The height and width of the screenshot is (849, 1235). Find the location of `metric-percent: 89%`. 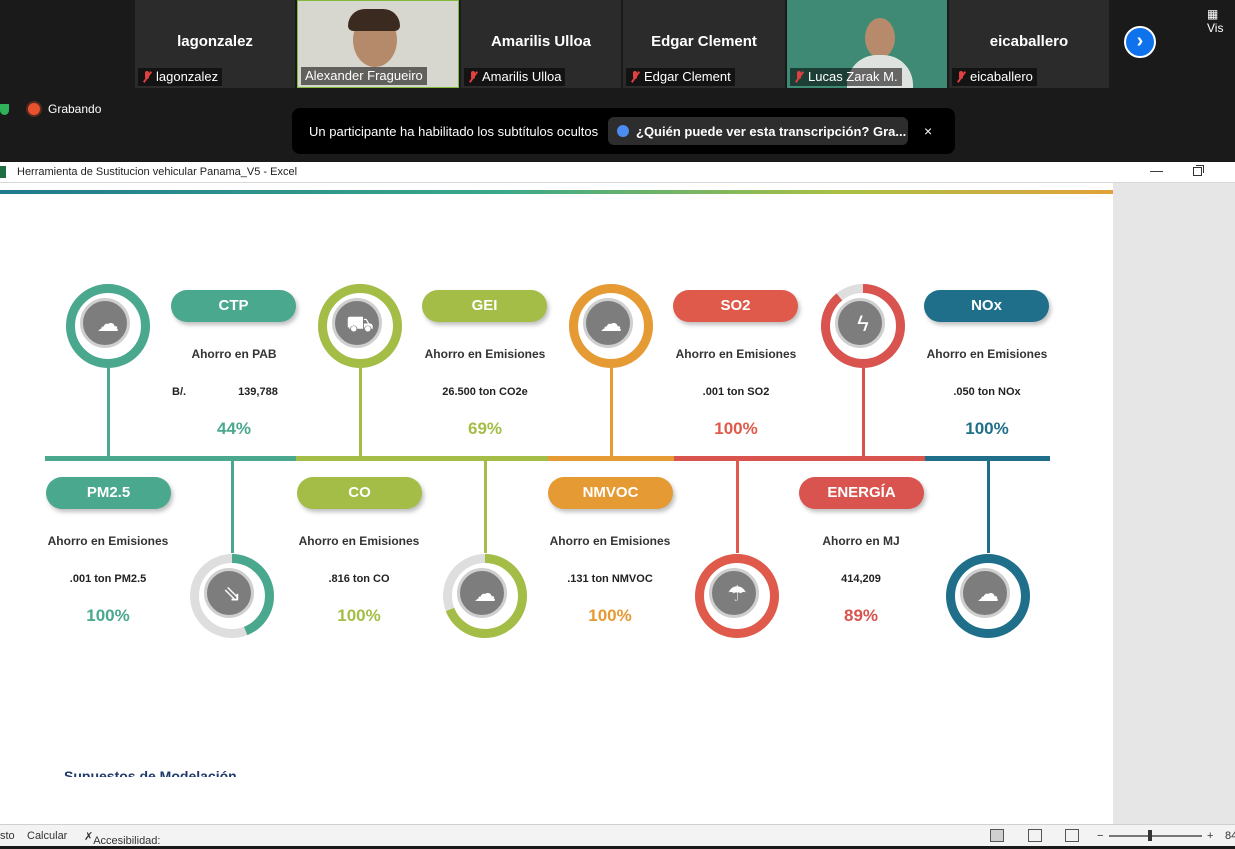

metric-percent: 89% is located at coordinates (861, 615).